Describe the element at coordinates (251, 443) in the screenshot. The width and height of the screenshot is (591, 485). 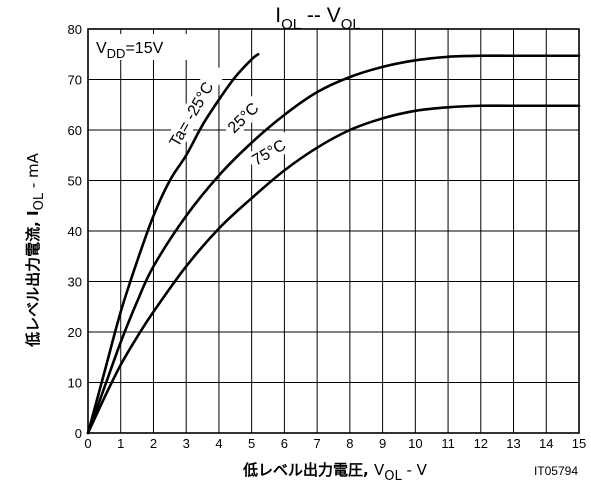
I see `x-tick-label: 5` at that location.